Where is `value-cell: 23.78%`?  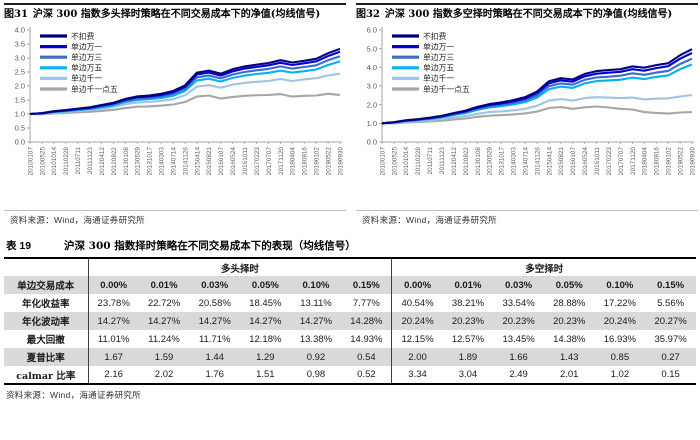
value-cell: 23.78% is located at coordinates (113, 303).